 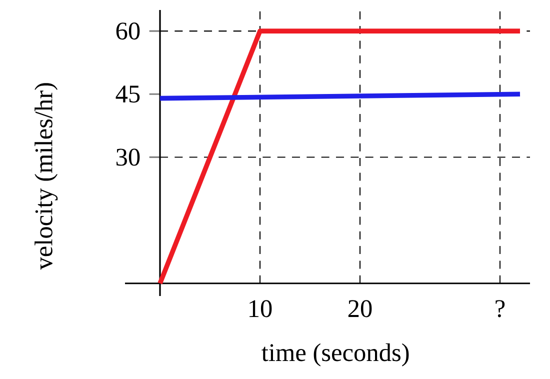 I want to click on y-tick-label: 60, so click(x=128, y=31).